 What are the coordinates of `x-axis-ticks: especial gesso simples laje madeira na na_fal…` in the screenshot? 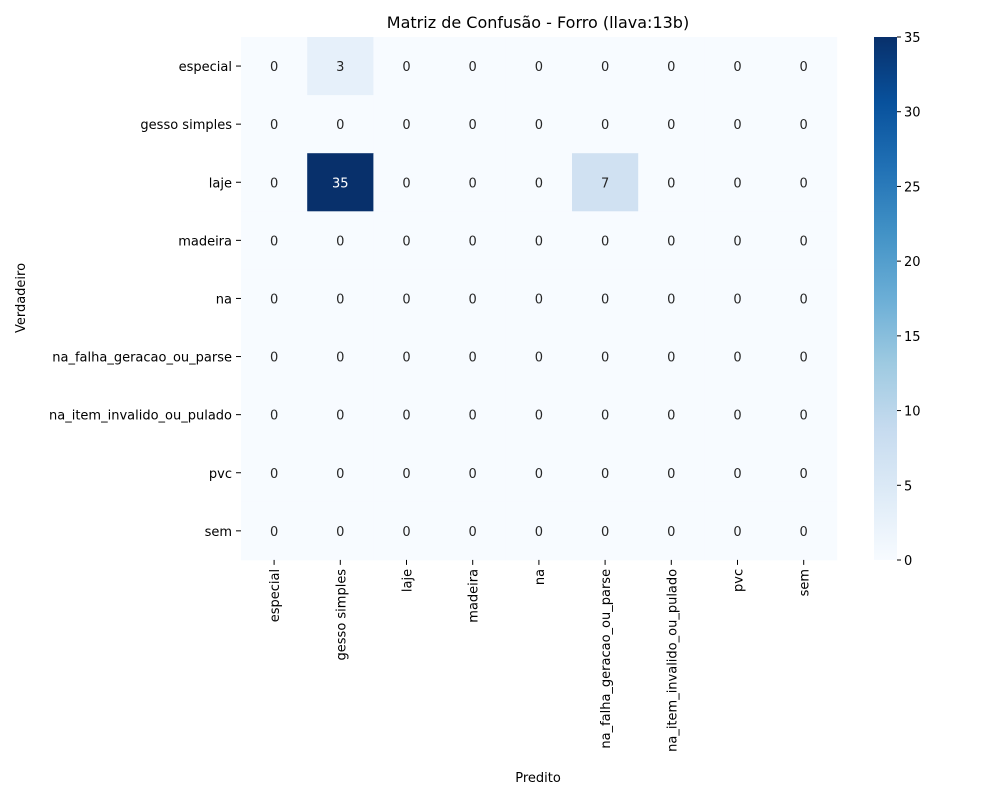 It's located at (540, 655).